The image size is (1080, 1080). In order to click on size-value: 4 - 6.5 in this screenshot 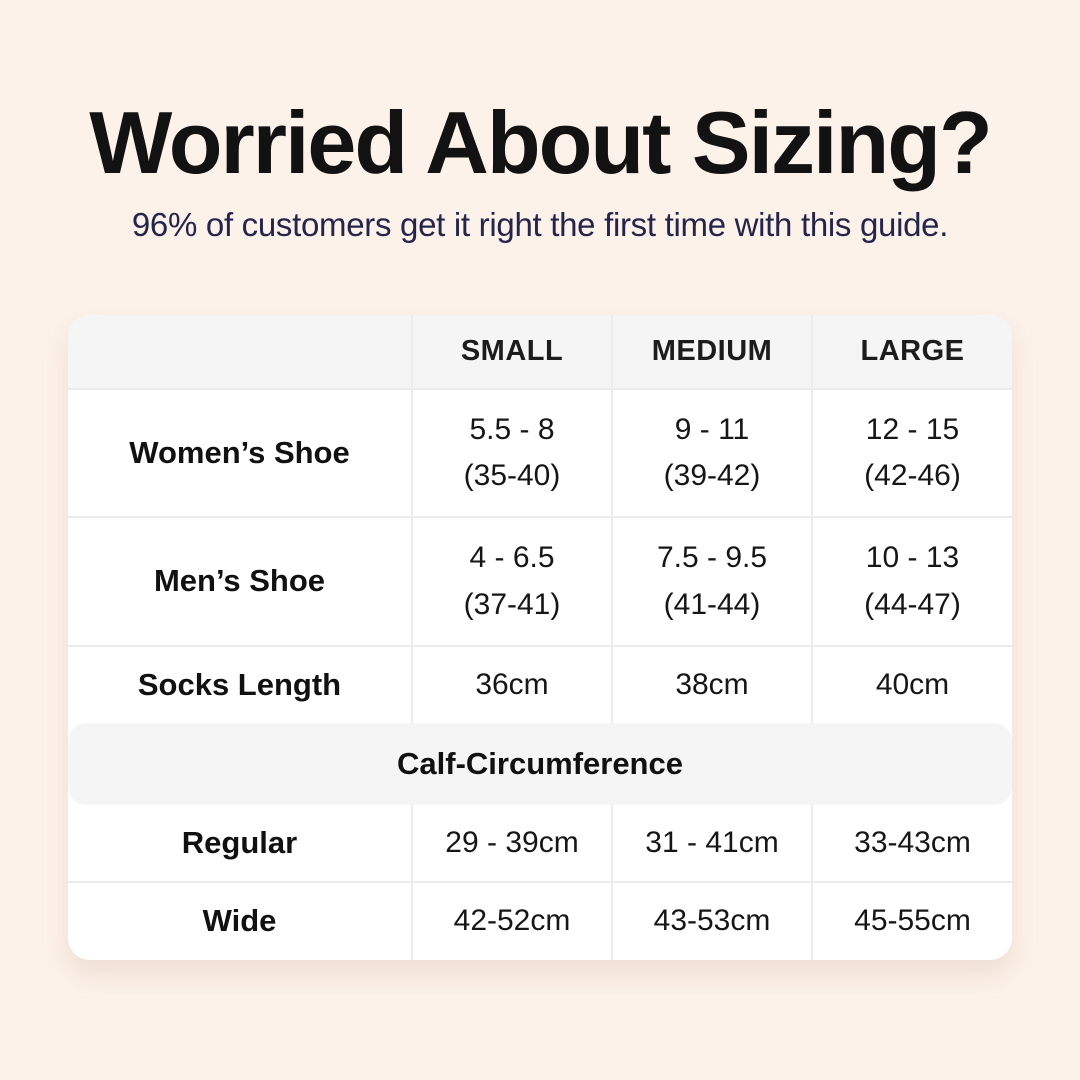, I will do `click(512, 557)`.